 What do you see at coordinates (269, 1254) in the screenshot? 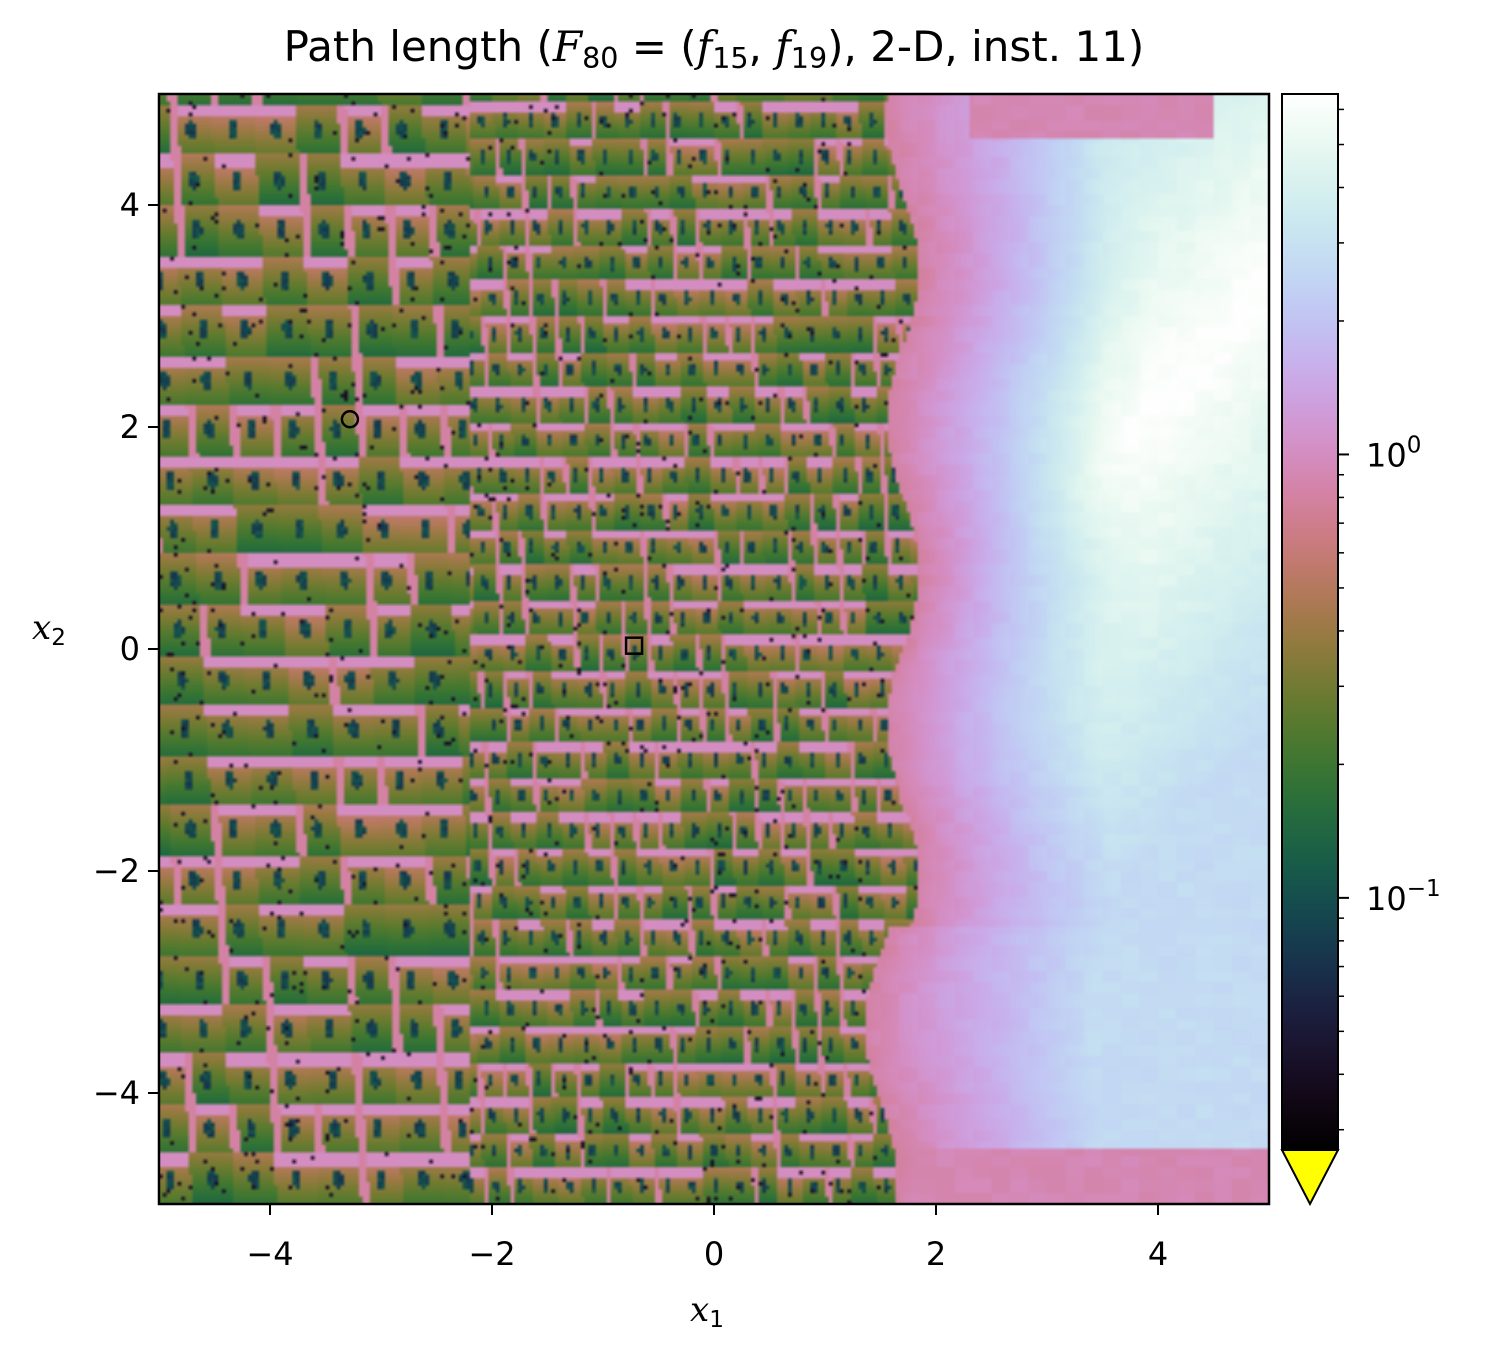
I see `x-tick-label: −4` at bounding box center [269, 1254].